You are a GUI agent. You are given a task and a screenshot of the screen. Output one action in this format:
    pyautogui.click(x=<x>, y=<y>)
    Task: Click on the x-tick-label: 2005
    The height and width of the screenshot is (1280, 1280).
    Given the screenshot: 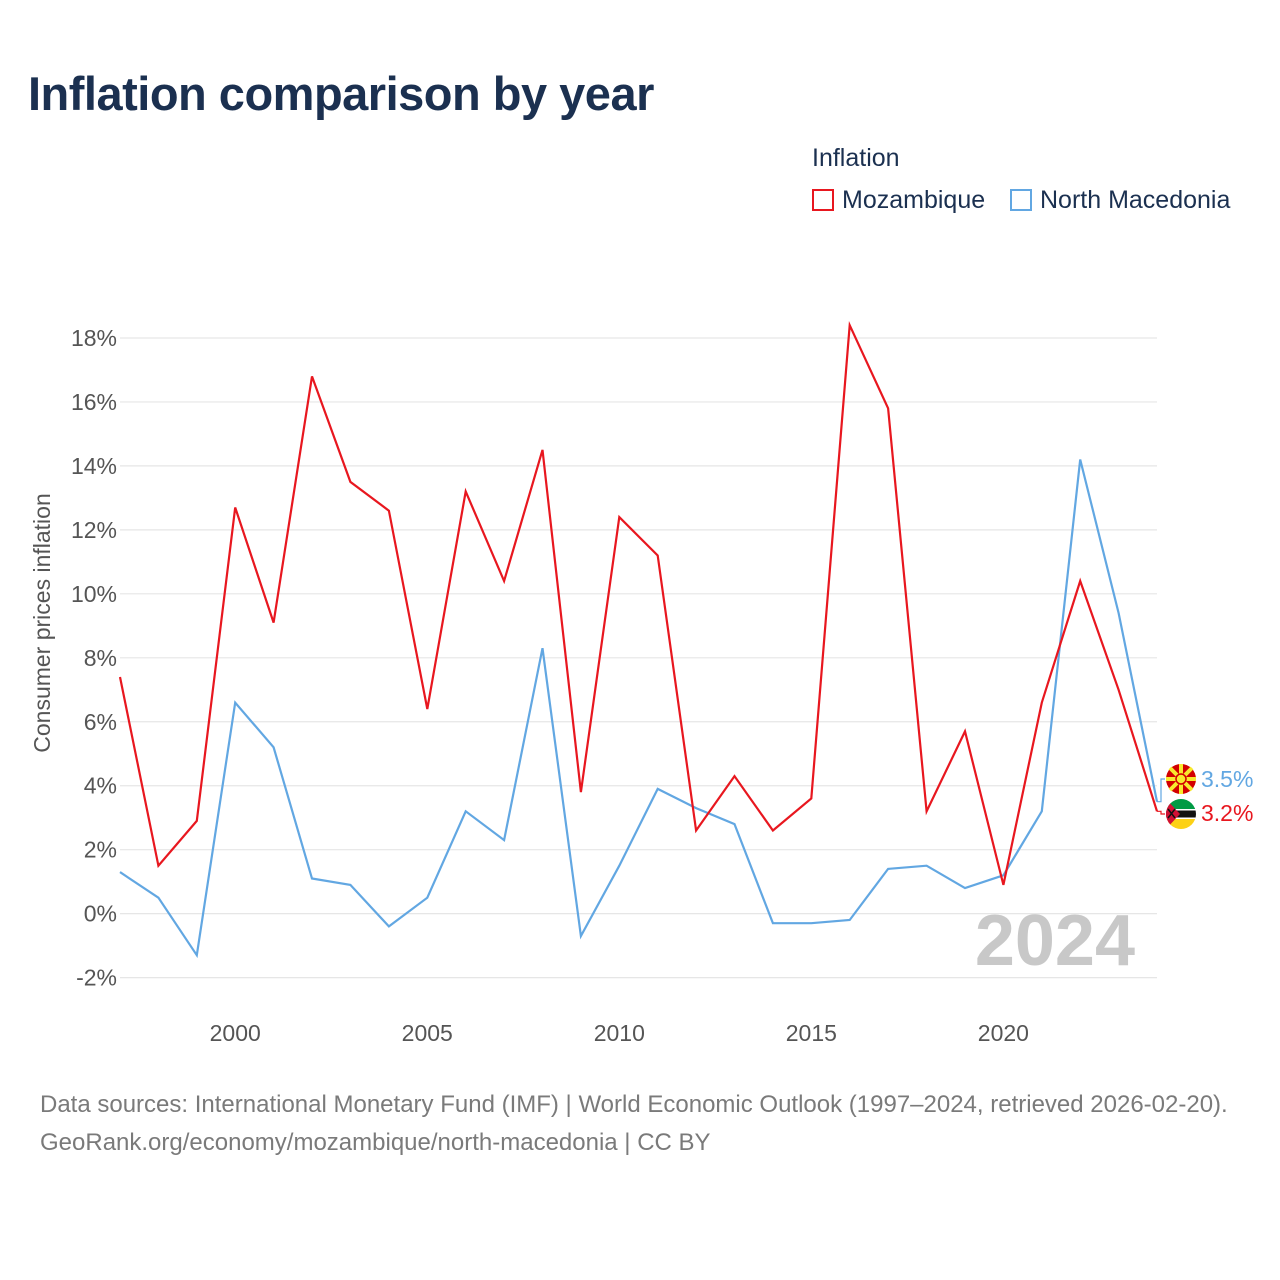 What is the action you would take?
    pyautogui.click(x=427, y=1033)
    